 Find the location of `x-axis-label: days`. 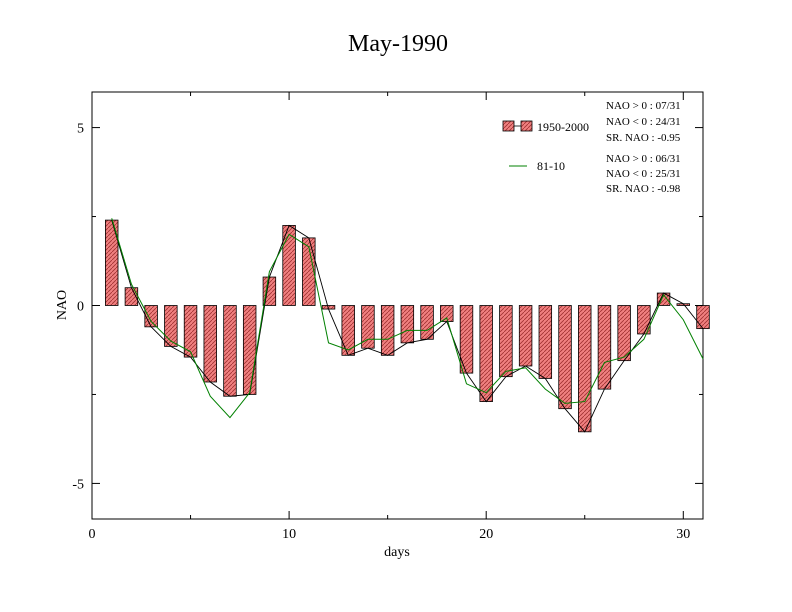

x-axis-label: days is located at coordinates (397, 552).